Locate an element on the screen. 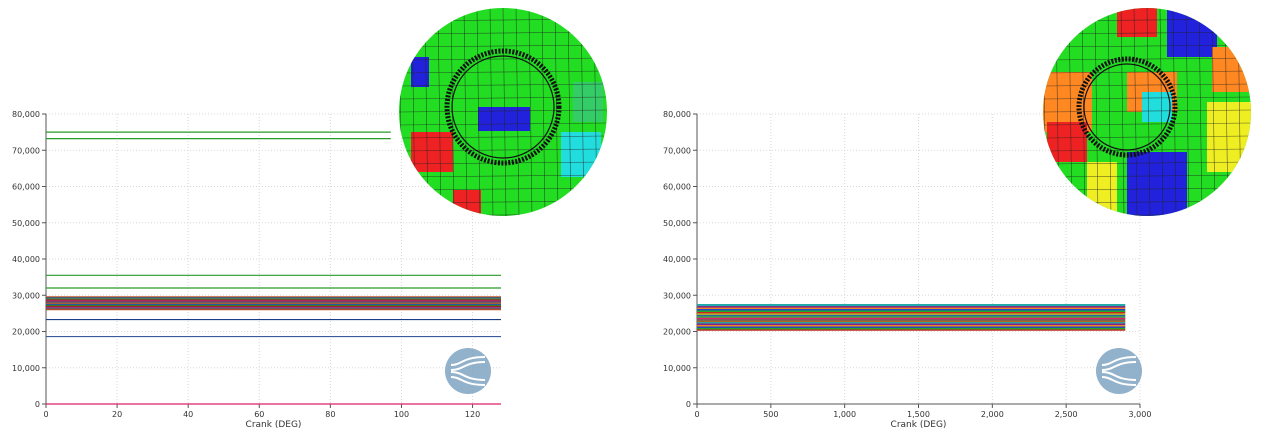 This screenshot has height=436, width=1269. x-tick-label: 2,000 is located at coordinates (992, 414).